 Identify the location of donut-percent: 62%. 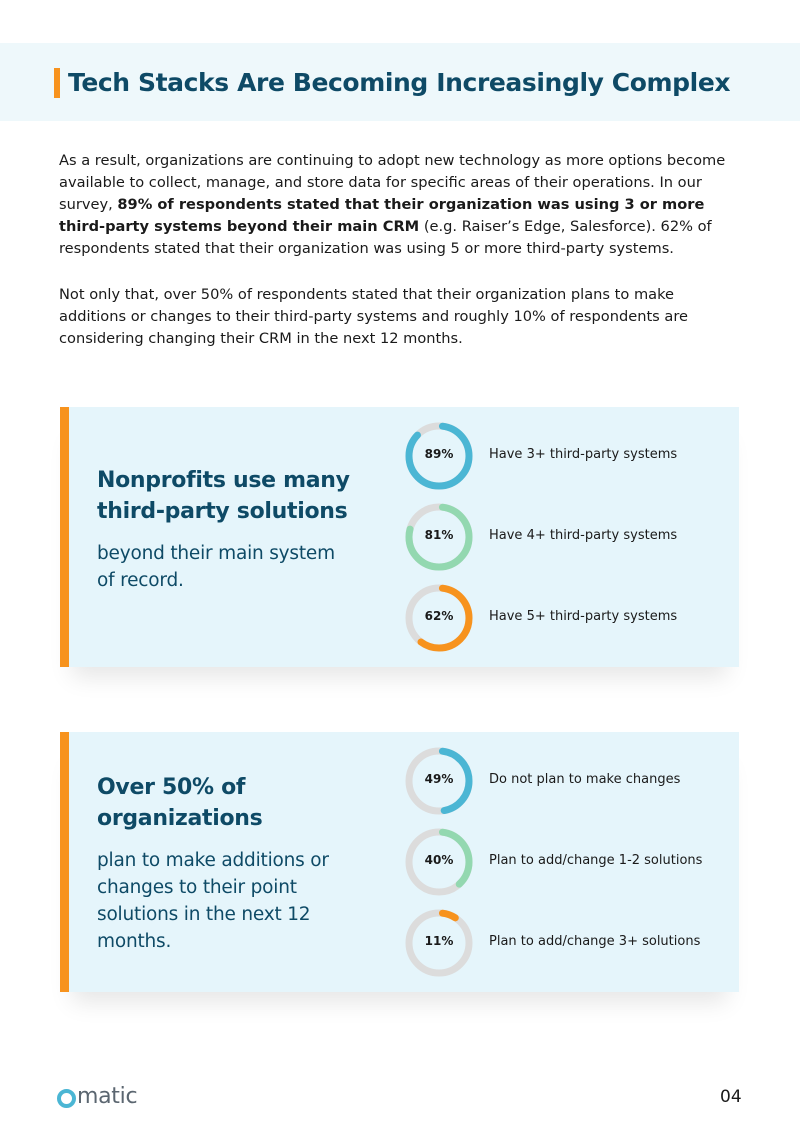
(439, 616).